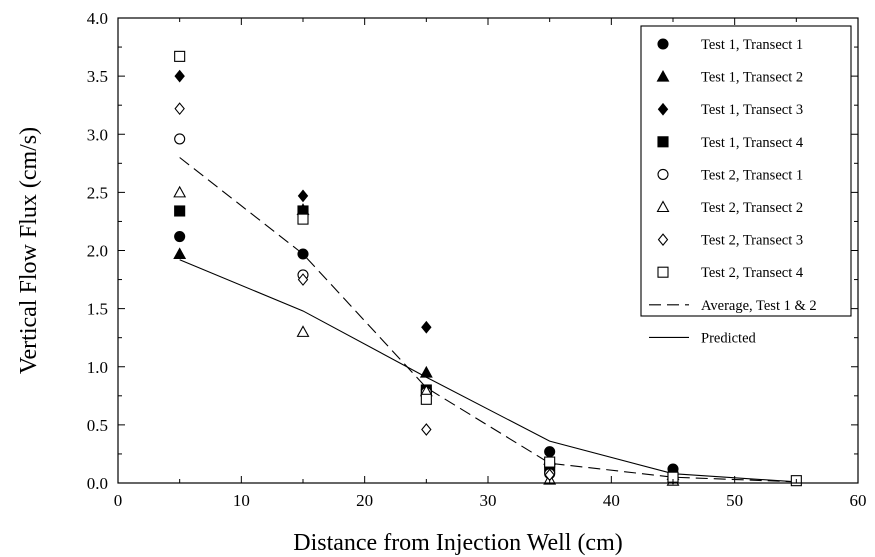 This screenshot has width=875, height=557. What do you see at coordinates (97, 251) in the screenshot?
I see `y-tick-label: 2.0` at bounding box center [97, 251].